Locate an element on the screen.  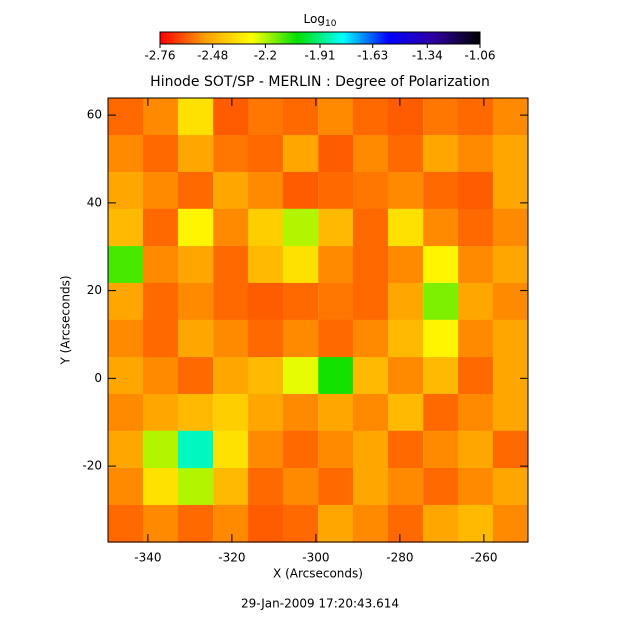
y-tick-label: 40 is located at coordinates (94, 202).